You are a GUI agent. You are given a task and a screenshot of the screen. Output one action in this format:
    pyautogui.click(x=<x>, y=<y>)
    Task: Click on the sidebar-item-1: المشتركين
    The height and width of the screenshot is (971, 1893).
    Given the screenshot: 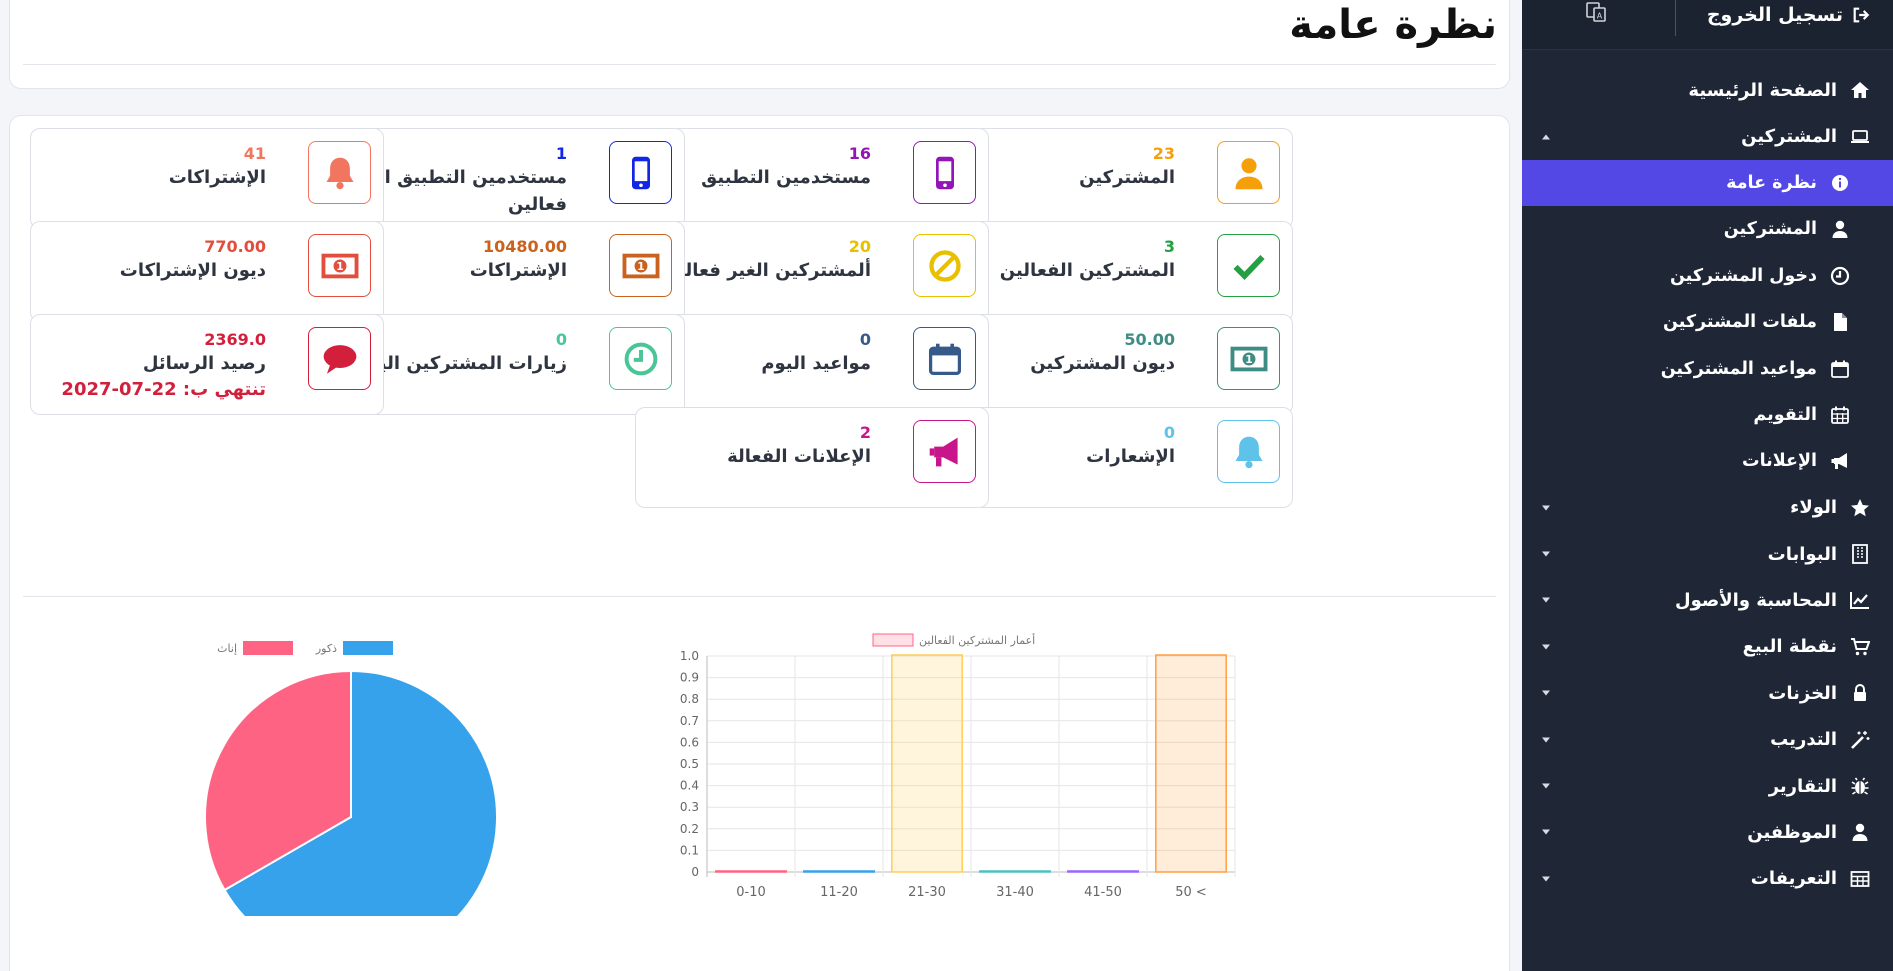 What is the action you would take?
    pyautogui.click(x=1707, y=136)
    